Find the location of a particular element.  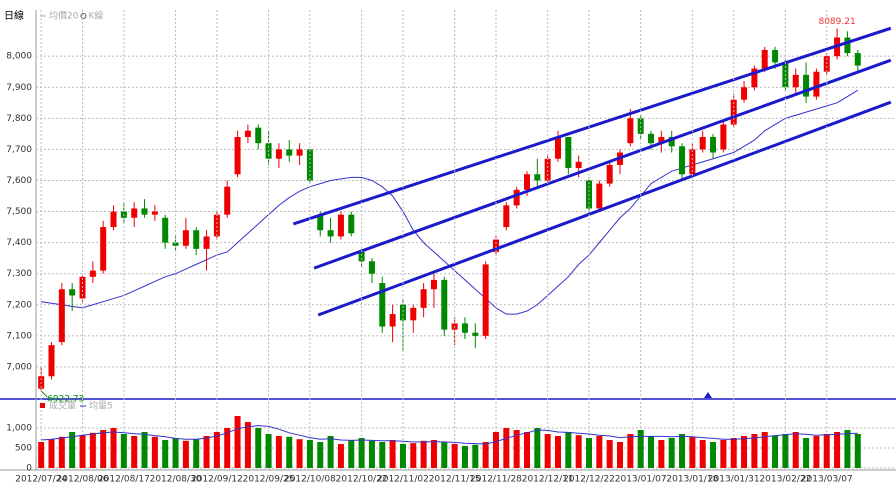

x-tick-label: 2012/12/22 is located at coordinates (589, 480).